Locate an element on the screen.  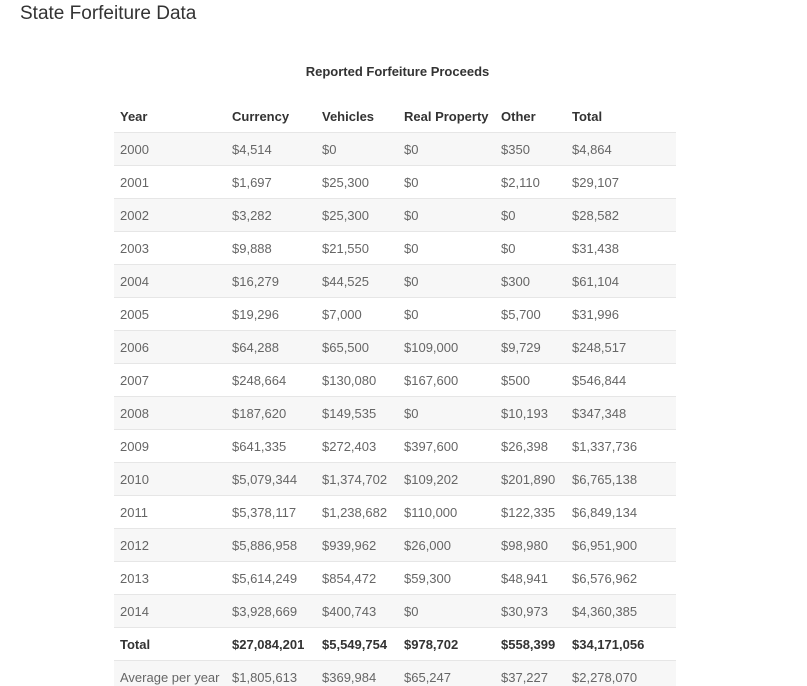
cell-real-property: $109,202 is located at coordinates (446, 479).